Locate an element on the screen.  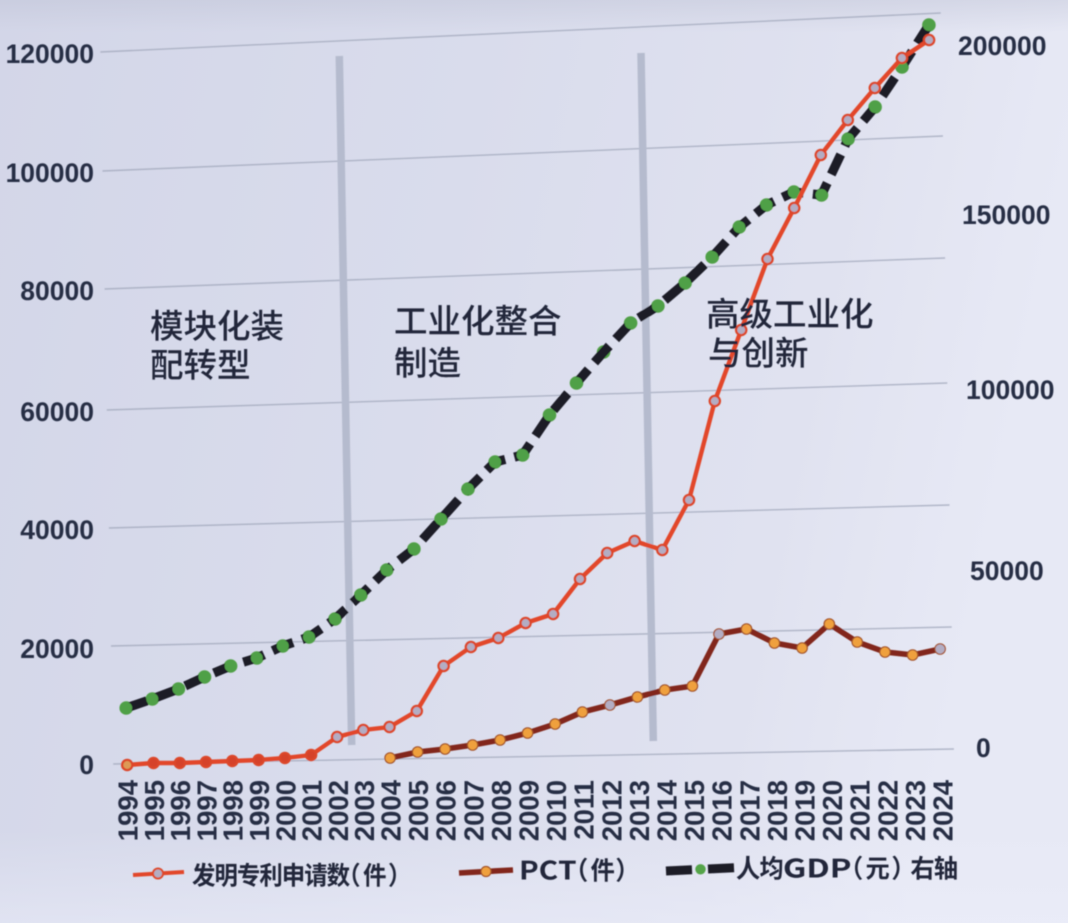
svg-text: 2010 is located at coordinates (556, 810).